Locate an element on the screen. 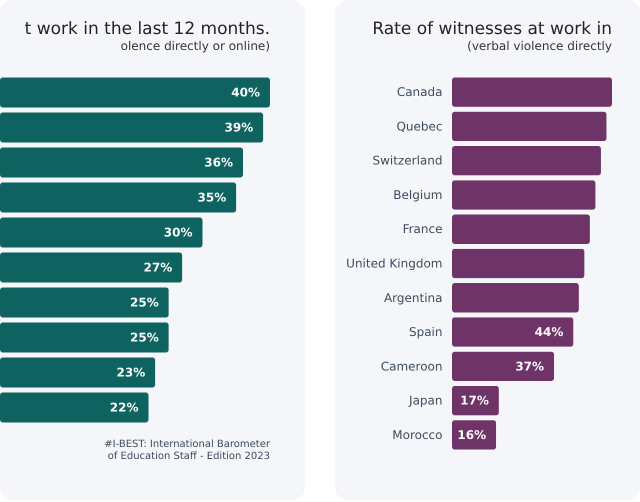 This screenshot has height=502, width=640. data-label: 27% is located at coordinates (158, 267).